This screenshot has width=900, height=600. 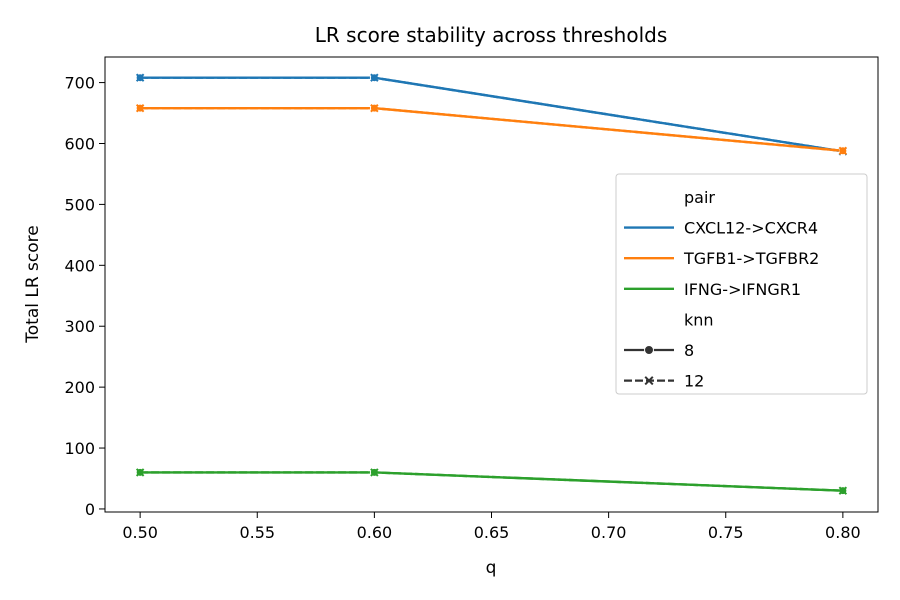 I want to click on y-tick-label: 100, so click(x=79, y=448).